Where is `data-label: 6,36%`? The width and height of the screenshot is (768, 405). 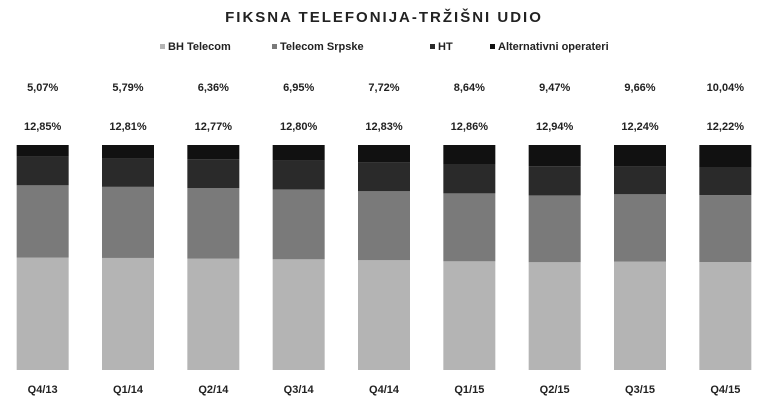
data-label: 6,36% is located at coordinates (213, 88).